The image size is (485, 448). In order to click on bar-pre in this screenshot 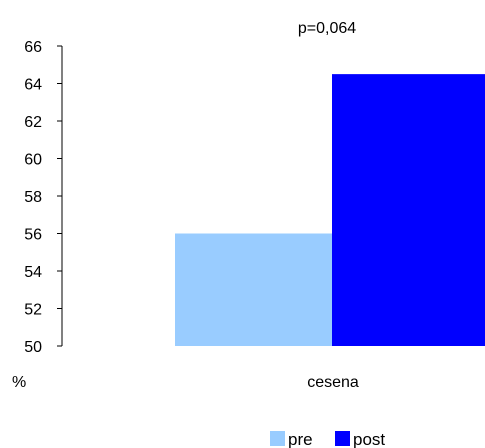, I will do `click(253, 289)`.